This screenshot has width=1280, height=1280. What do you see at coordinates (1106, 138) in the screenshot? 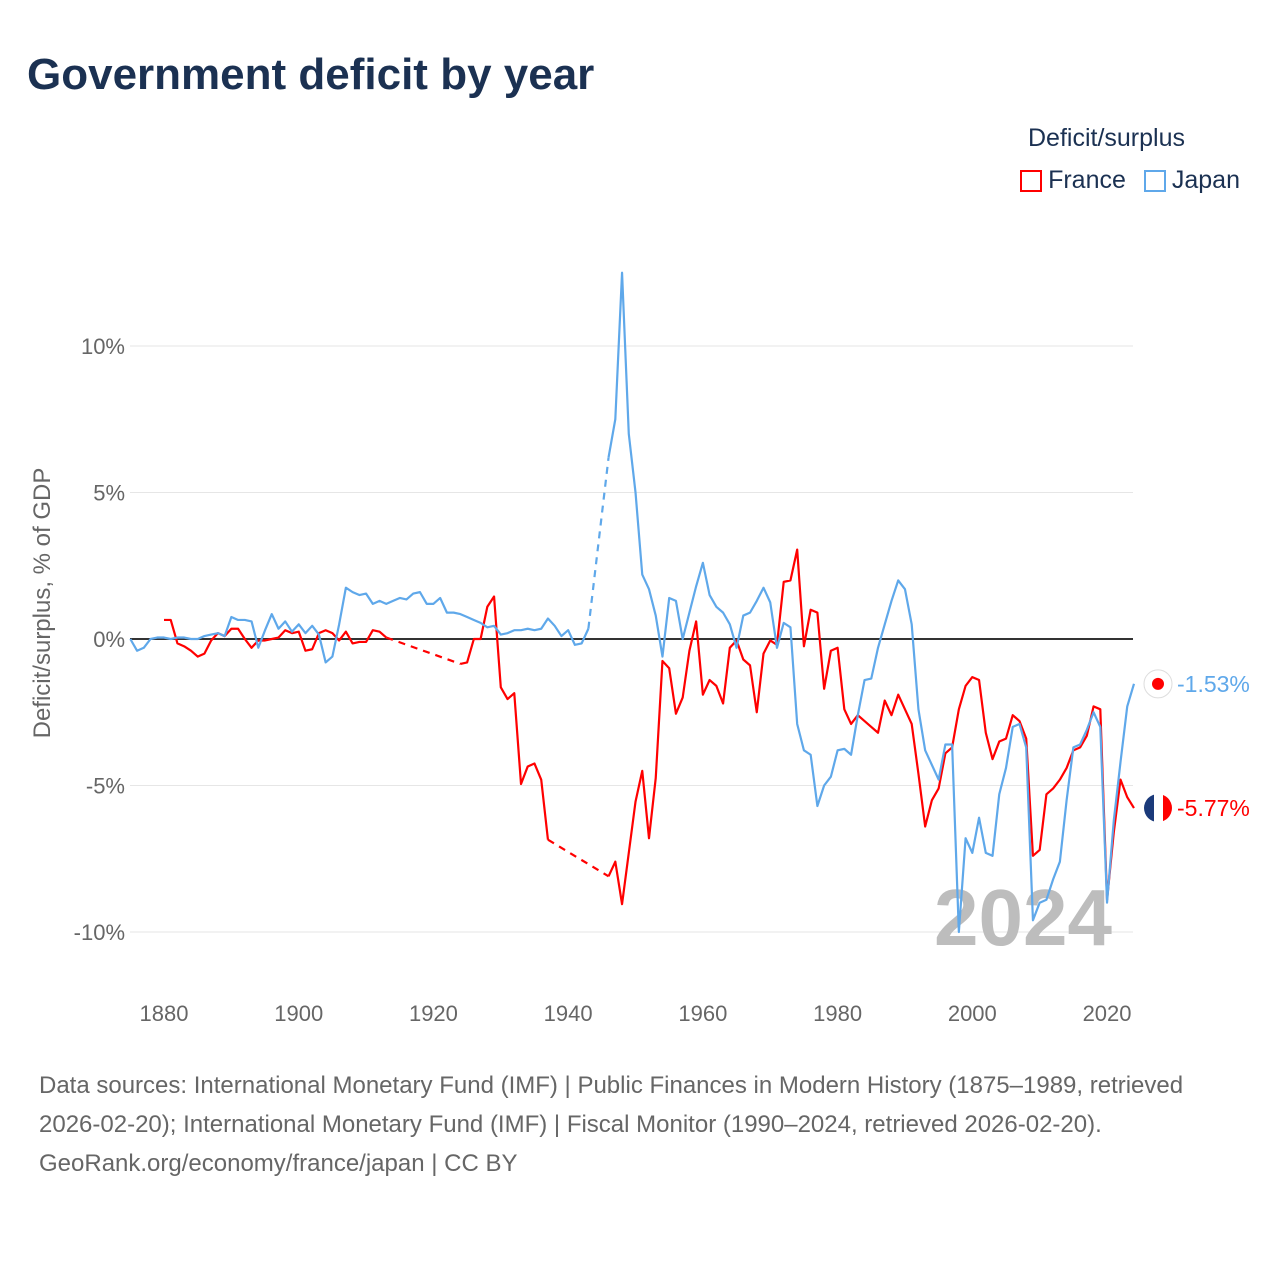
I see `legend-title: Deficit/surplus` at bounding box center [1106, 138].